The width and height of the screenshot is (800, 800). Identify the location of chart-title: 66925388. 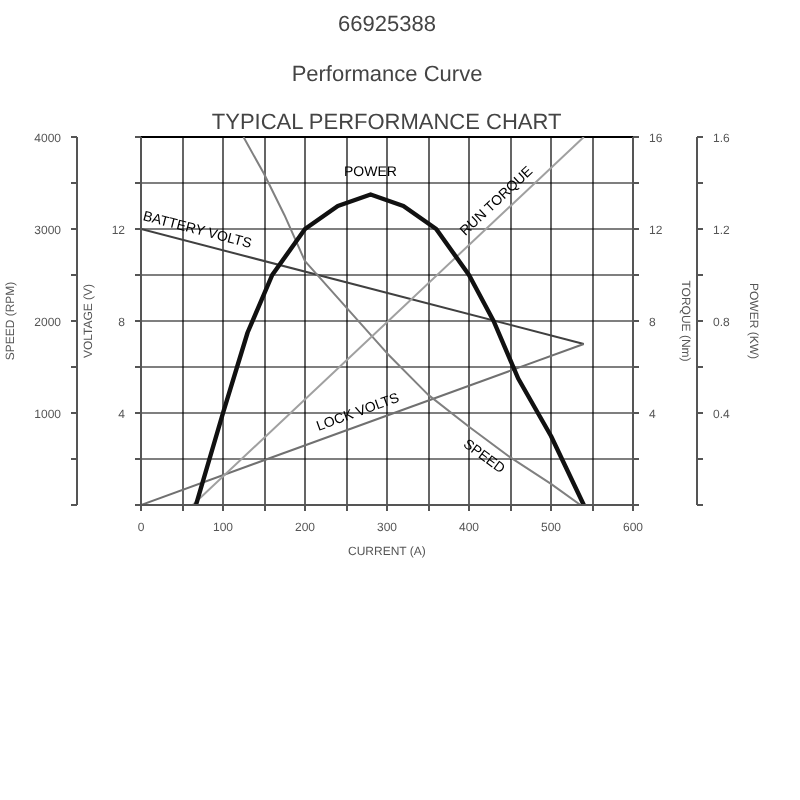
(387, 25).